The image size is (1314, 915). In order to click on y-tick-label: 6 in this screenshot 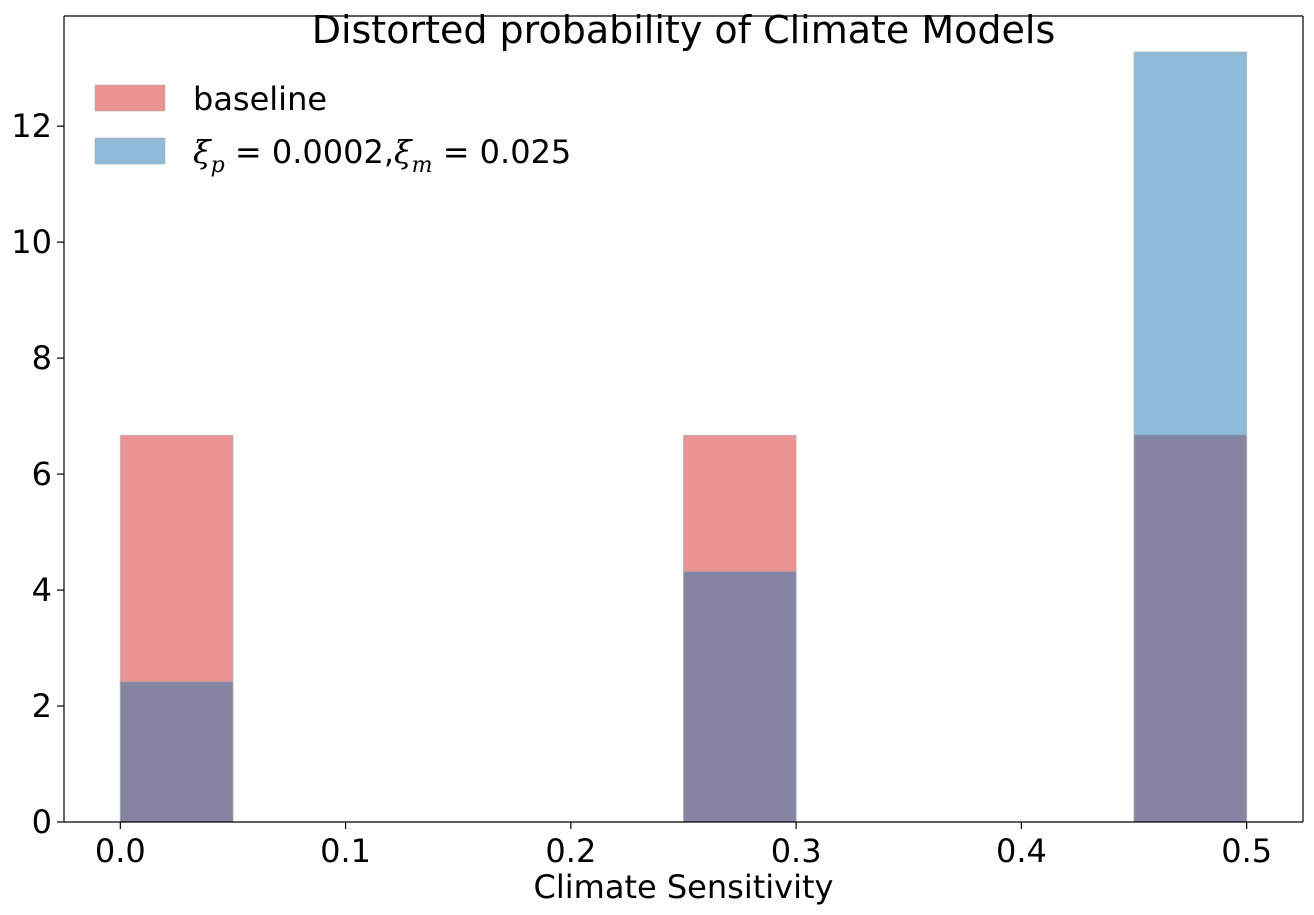, I will do `click(42, 474)`.